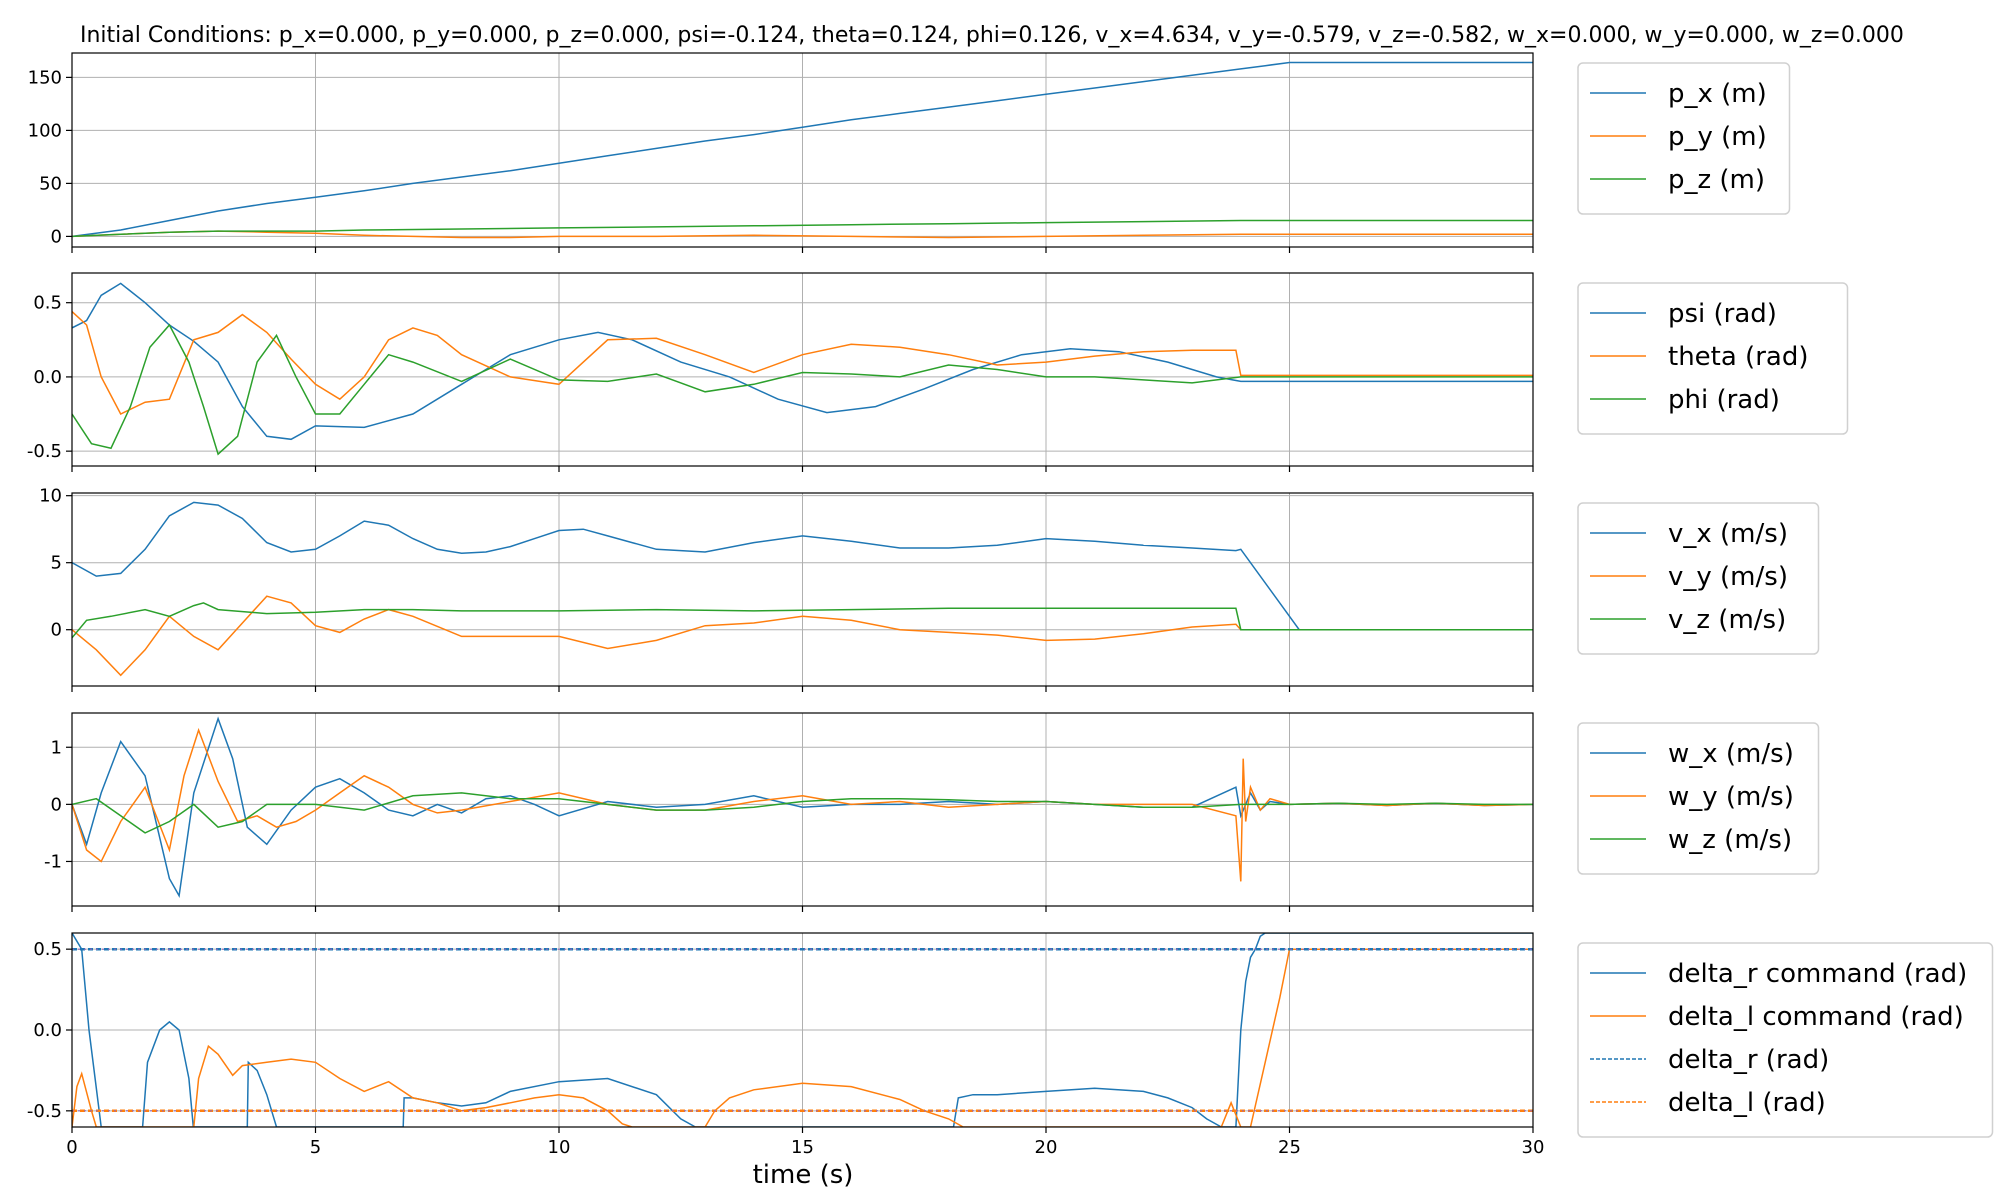 This screenshot has height=1200, width=2000. I want to click on x-tick-label: 15, so click(802, 1147).